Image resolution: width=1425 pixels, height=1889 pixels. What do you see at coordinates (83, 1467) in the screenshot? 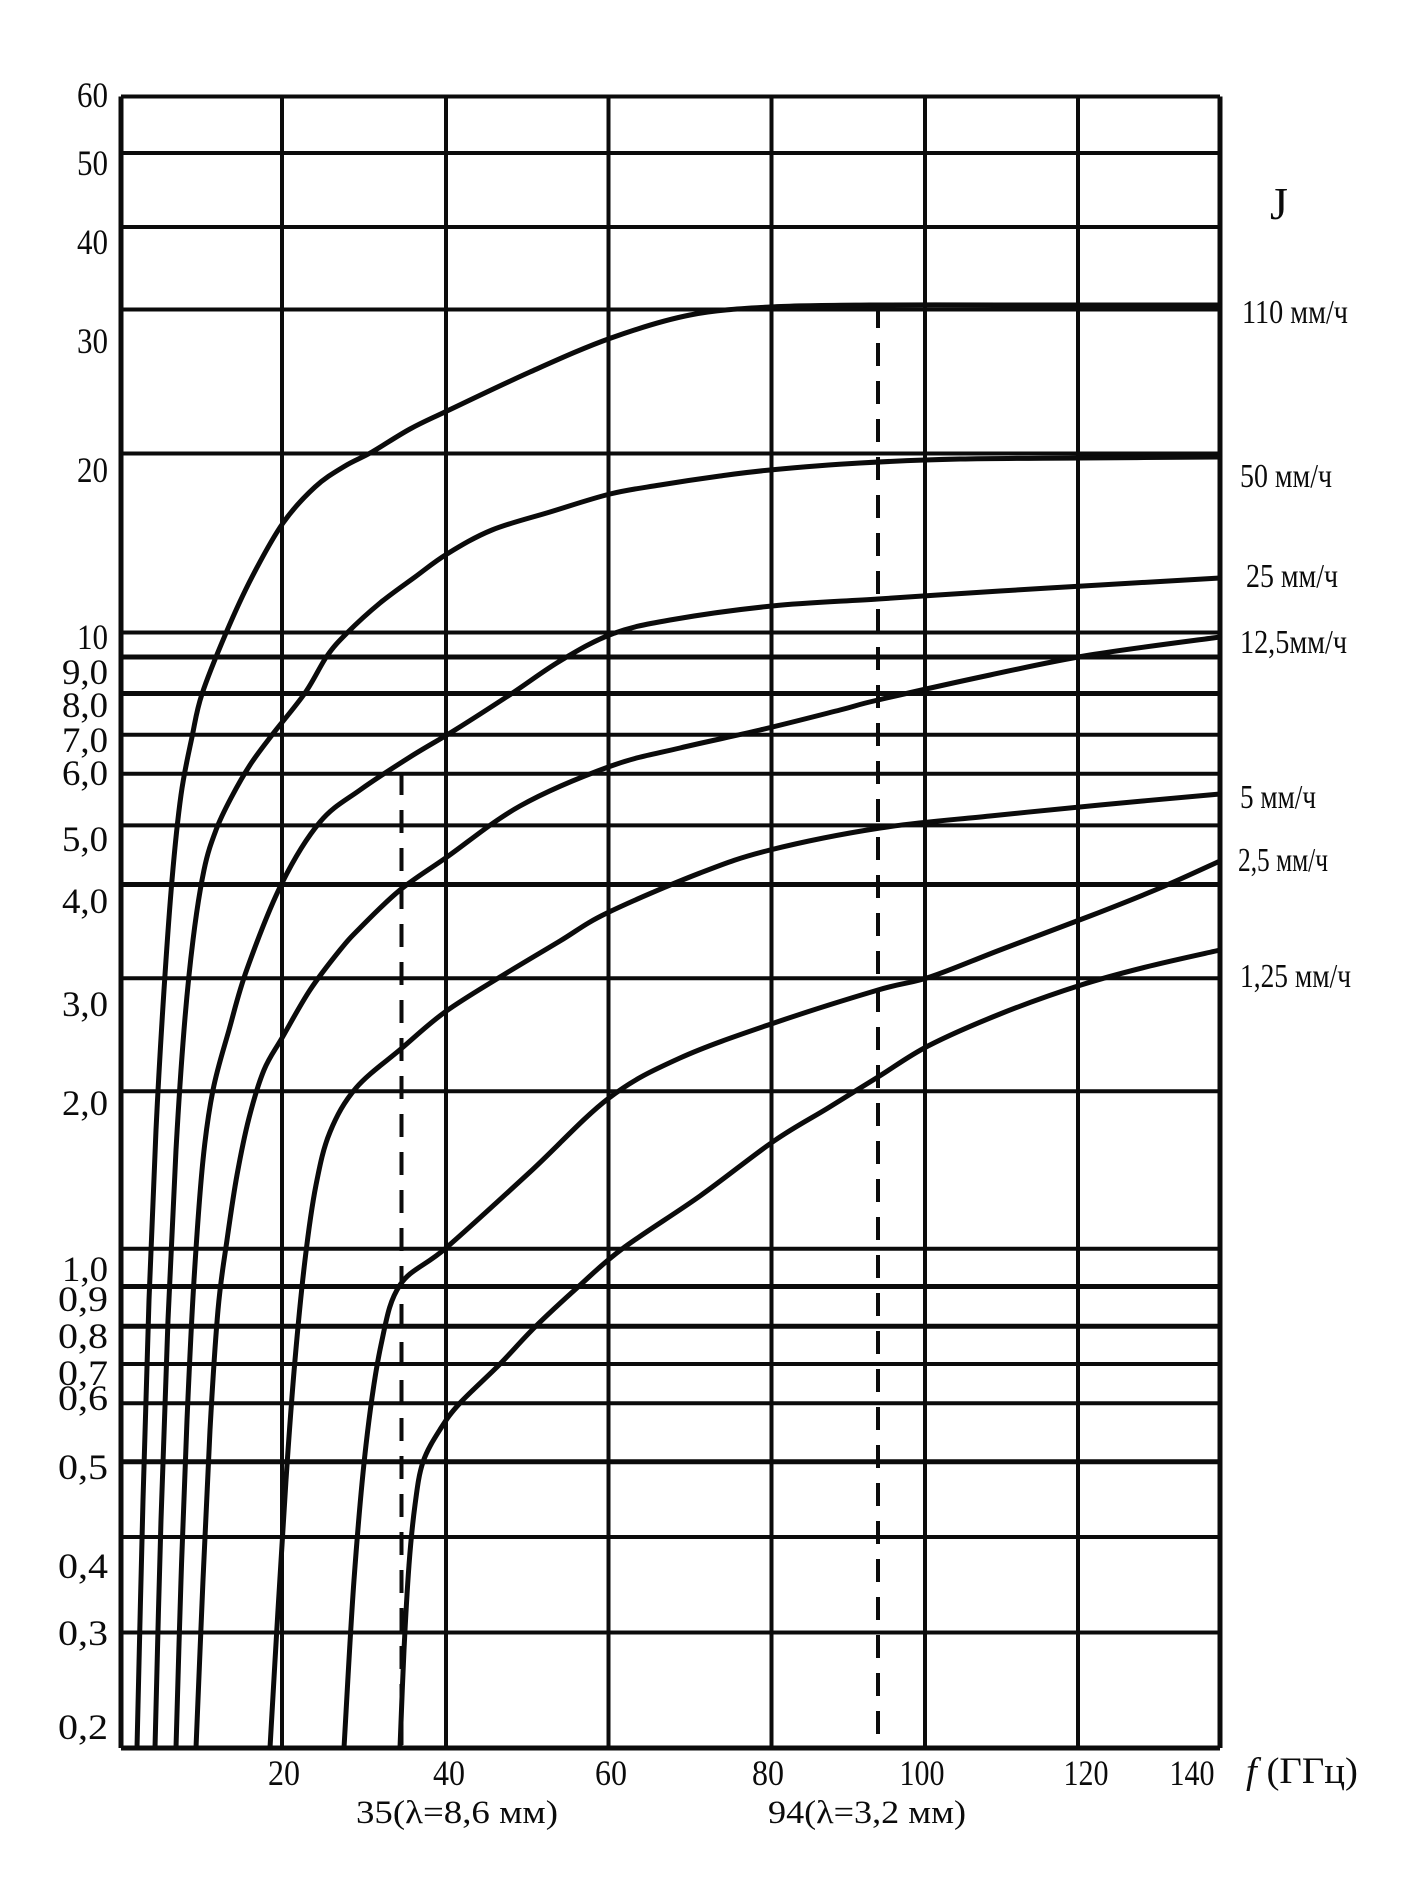
I see `svg-text: 0,5` at bounding box center [83, 1467].